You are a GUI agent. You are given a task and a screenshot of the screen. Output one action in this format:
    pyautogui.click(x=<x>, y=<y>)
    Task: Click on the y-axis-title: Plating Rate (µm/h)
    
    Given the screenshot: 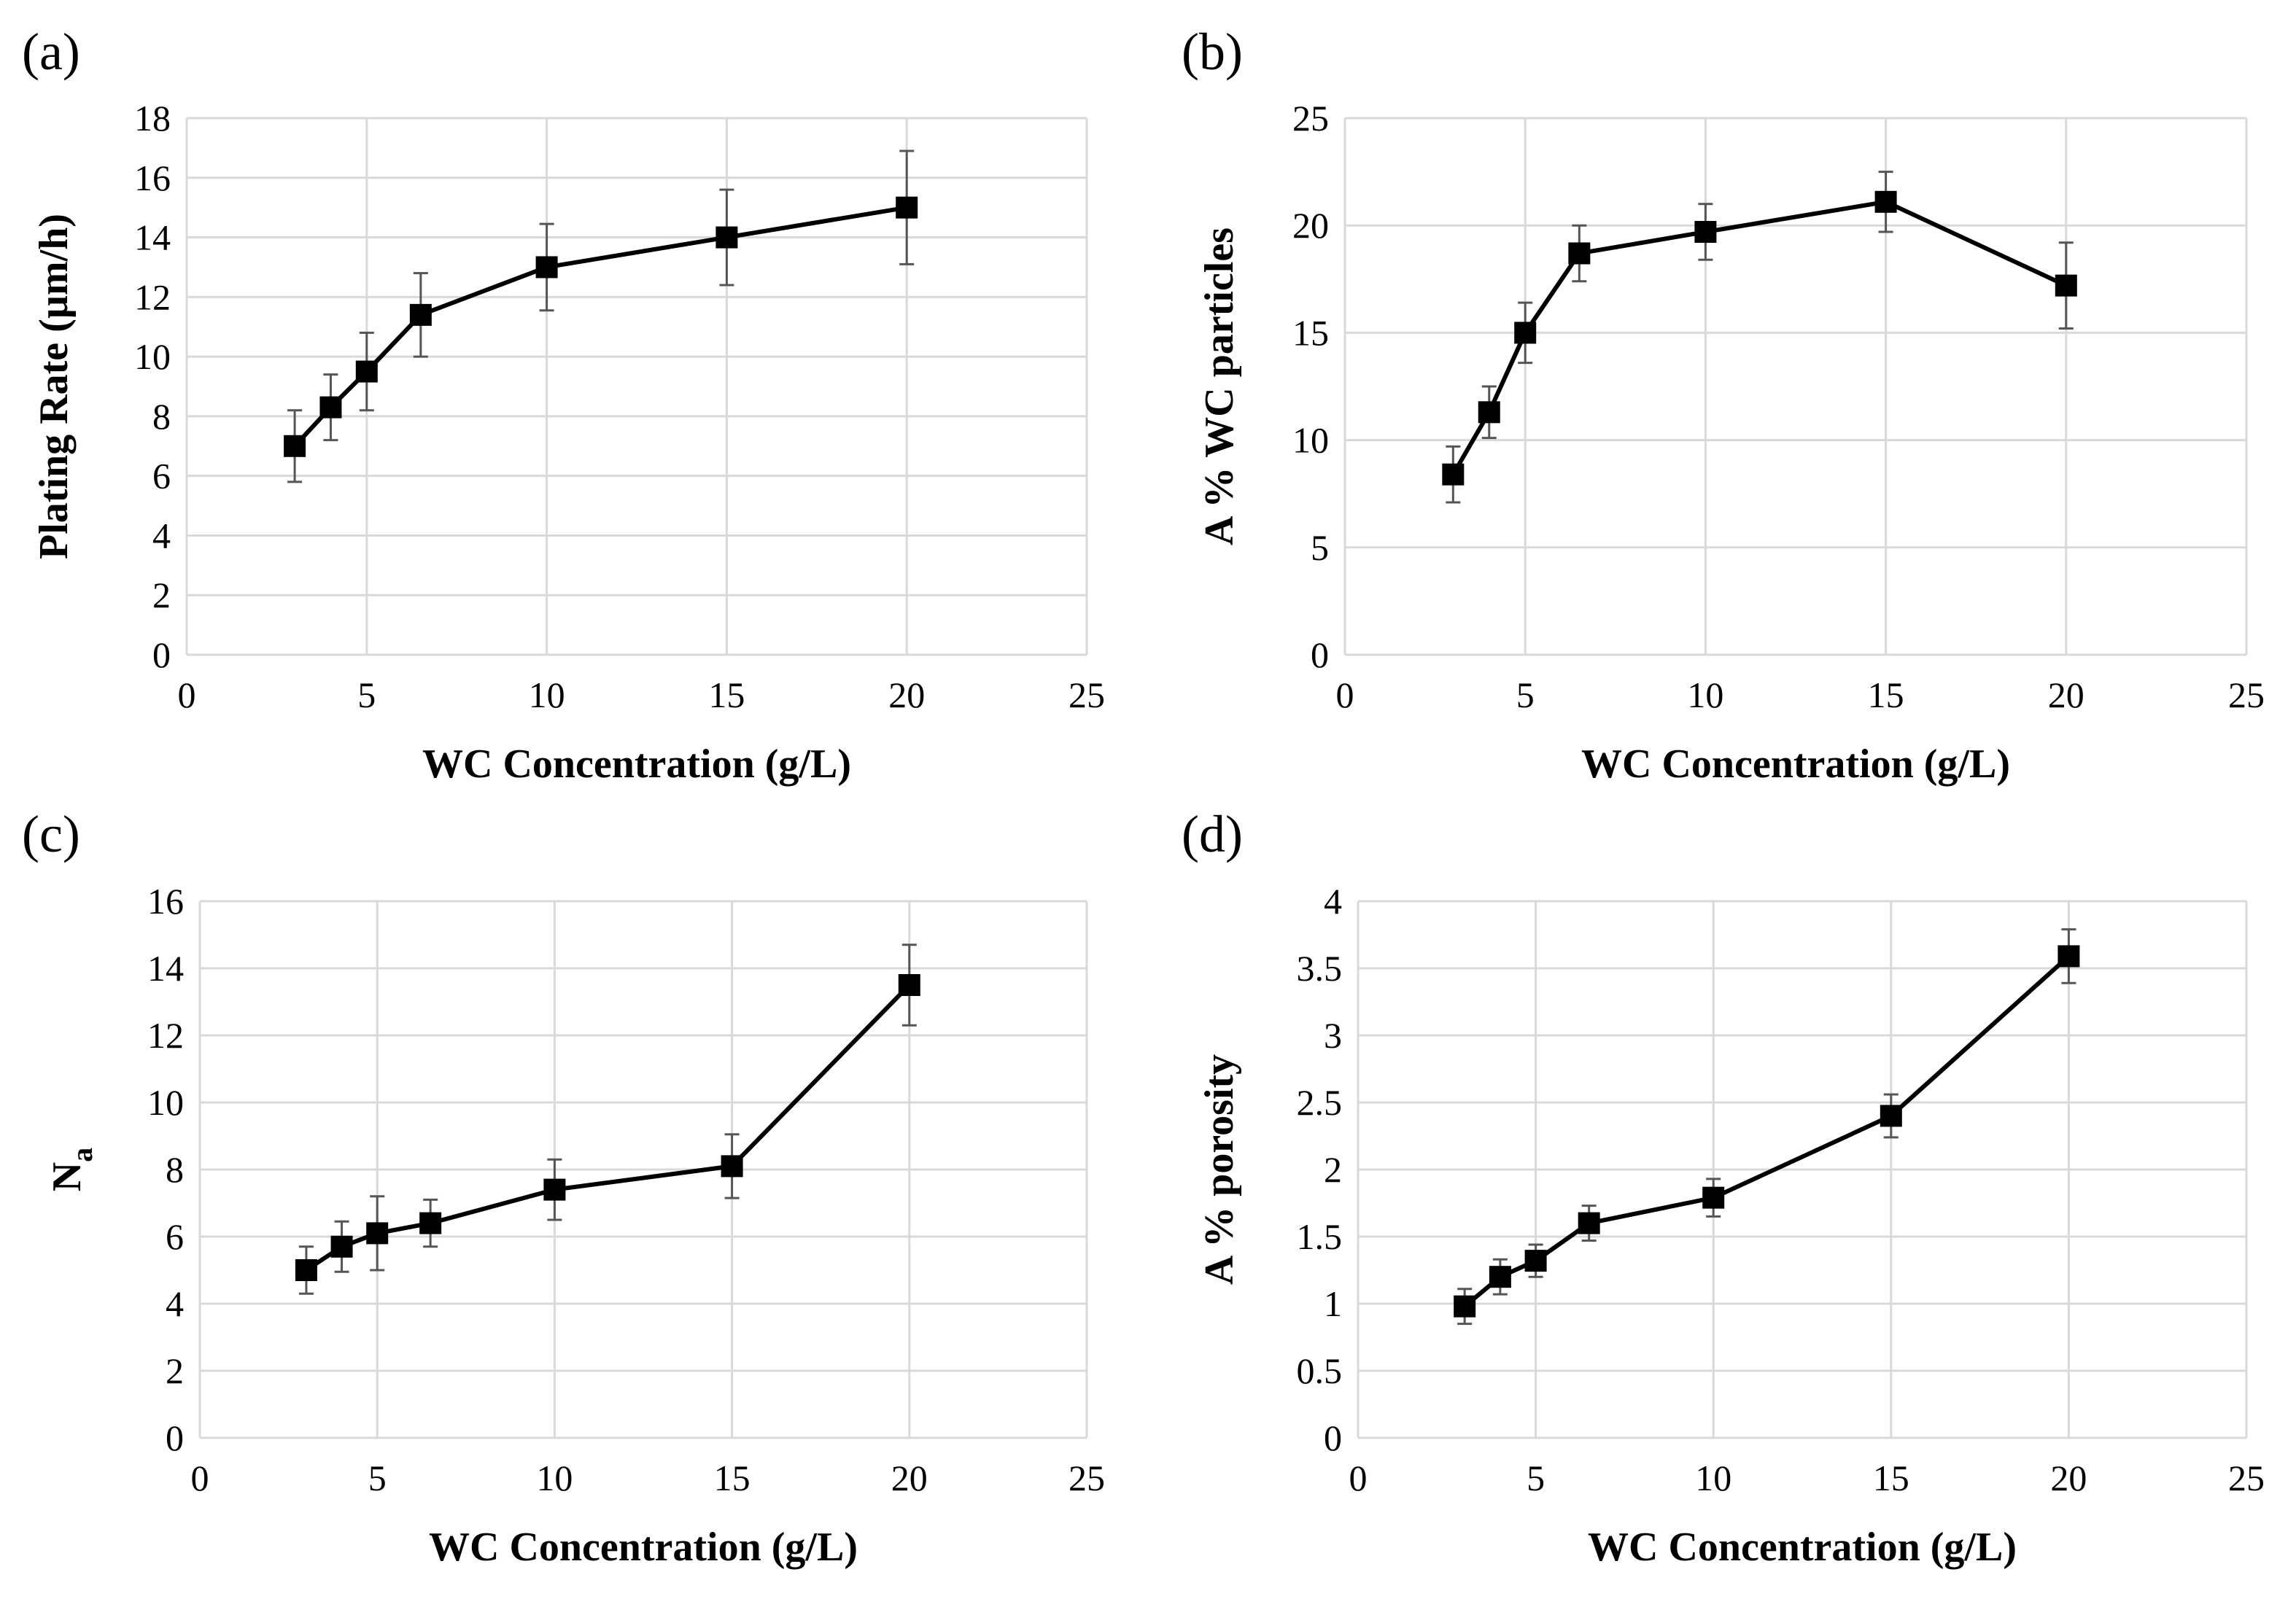 What is the action you would take?
    pyautogui.click(x=54, y=386)
    